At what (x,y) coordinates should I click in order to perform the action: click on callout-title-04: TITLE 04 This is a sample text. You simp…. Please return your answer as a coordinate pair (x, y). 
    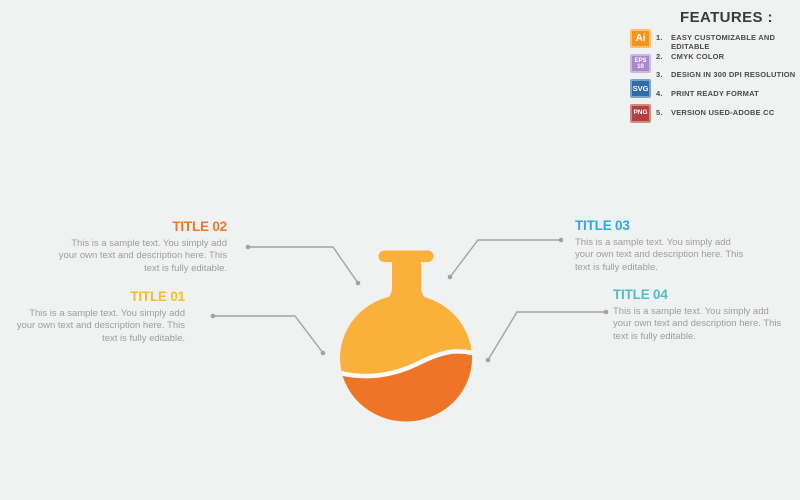
    Looking at the image, I should click on (703, 315).